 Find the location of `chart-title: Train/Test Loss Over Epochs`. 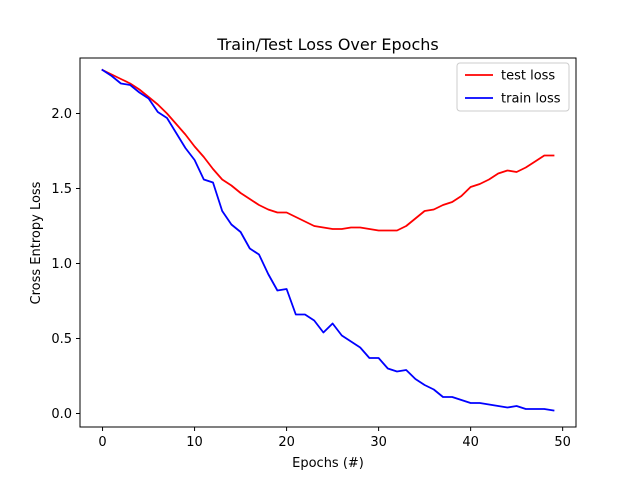

chart-title: Train/Test Loss Over Epochs is located at coordinates (327, 44).